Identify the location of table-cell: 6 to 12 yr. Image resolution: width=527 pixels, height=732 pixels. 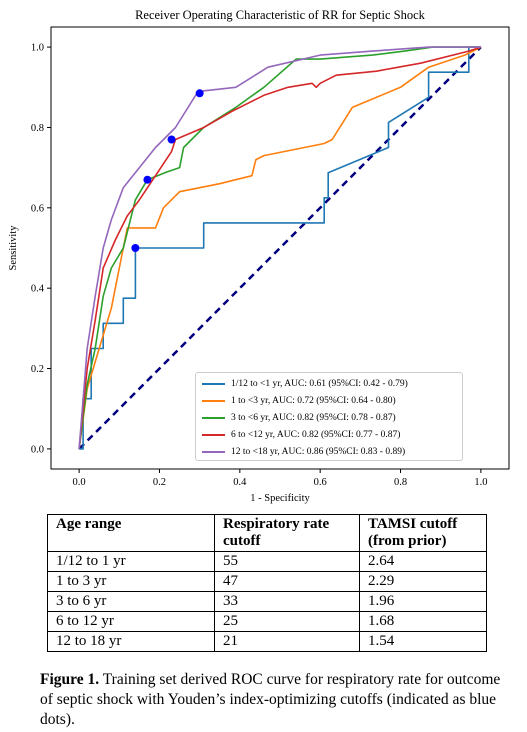
(131, 621).